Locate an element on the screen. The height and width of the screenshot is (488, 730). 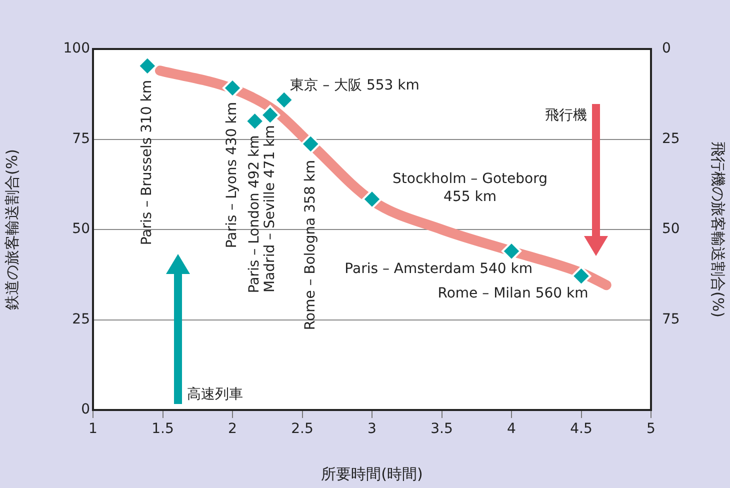
annotation: Paris – Lyons 430 km is located at coordinates (232, 175).